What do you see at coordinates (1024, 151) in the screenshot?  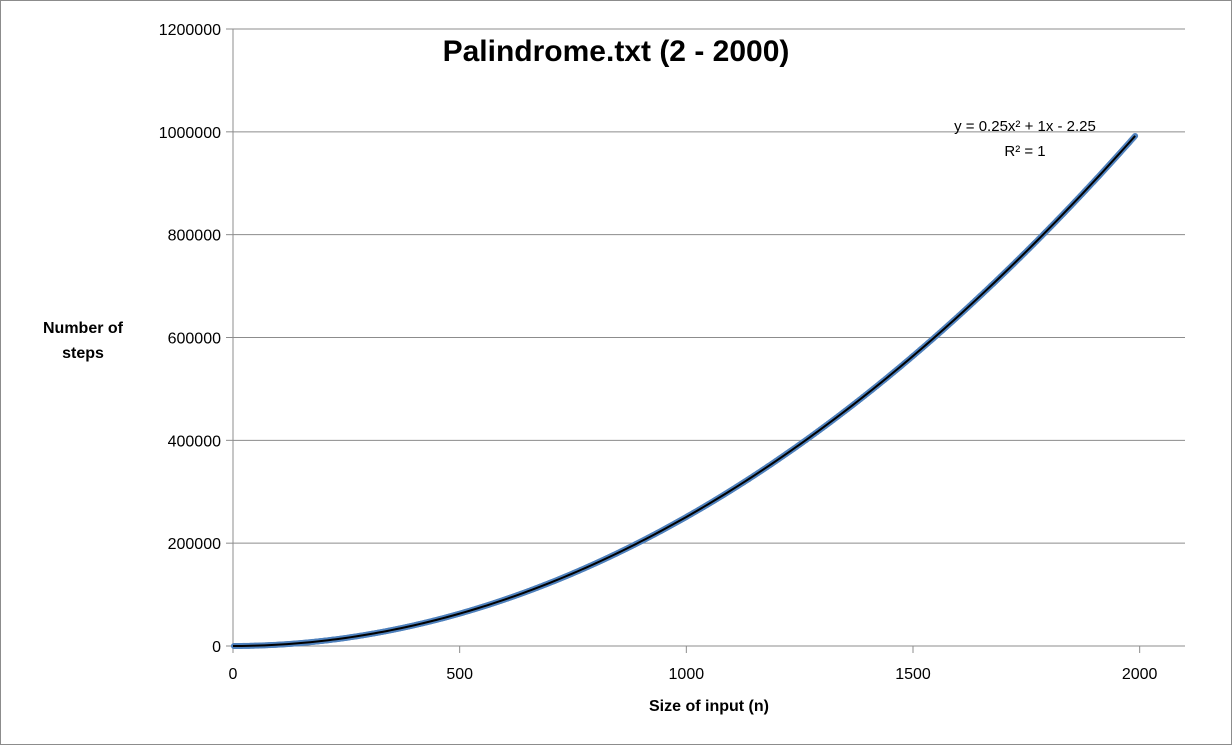 I see `trendline-r-squared: R² = 1` at bounding box center [1024, 151].